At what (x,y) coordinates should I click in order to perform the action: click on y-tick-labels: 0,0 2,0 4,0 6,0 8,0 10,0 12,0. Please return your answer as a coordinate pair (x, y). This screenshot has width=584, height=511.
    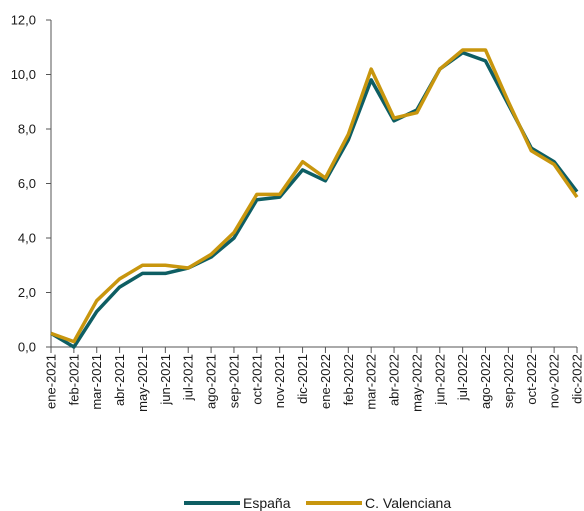
    Looking at the image, I should click on (23, 184).